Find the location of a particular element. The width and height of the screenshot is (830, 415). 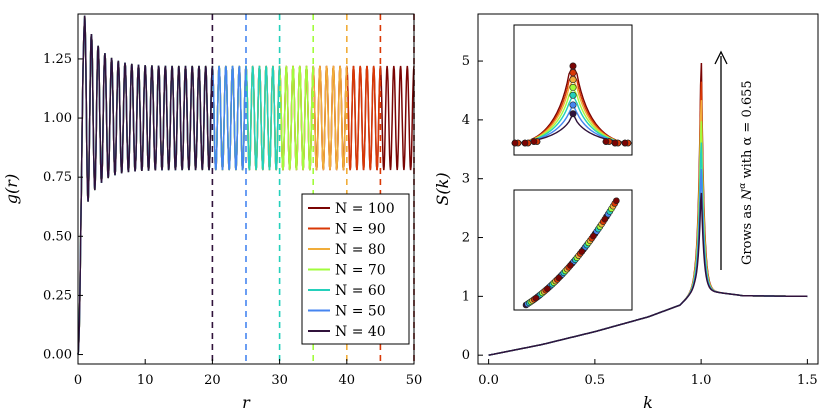

legend-label: N = 60 is located at coordinates (360, 291).